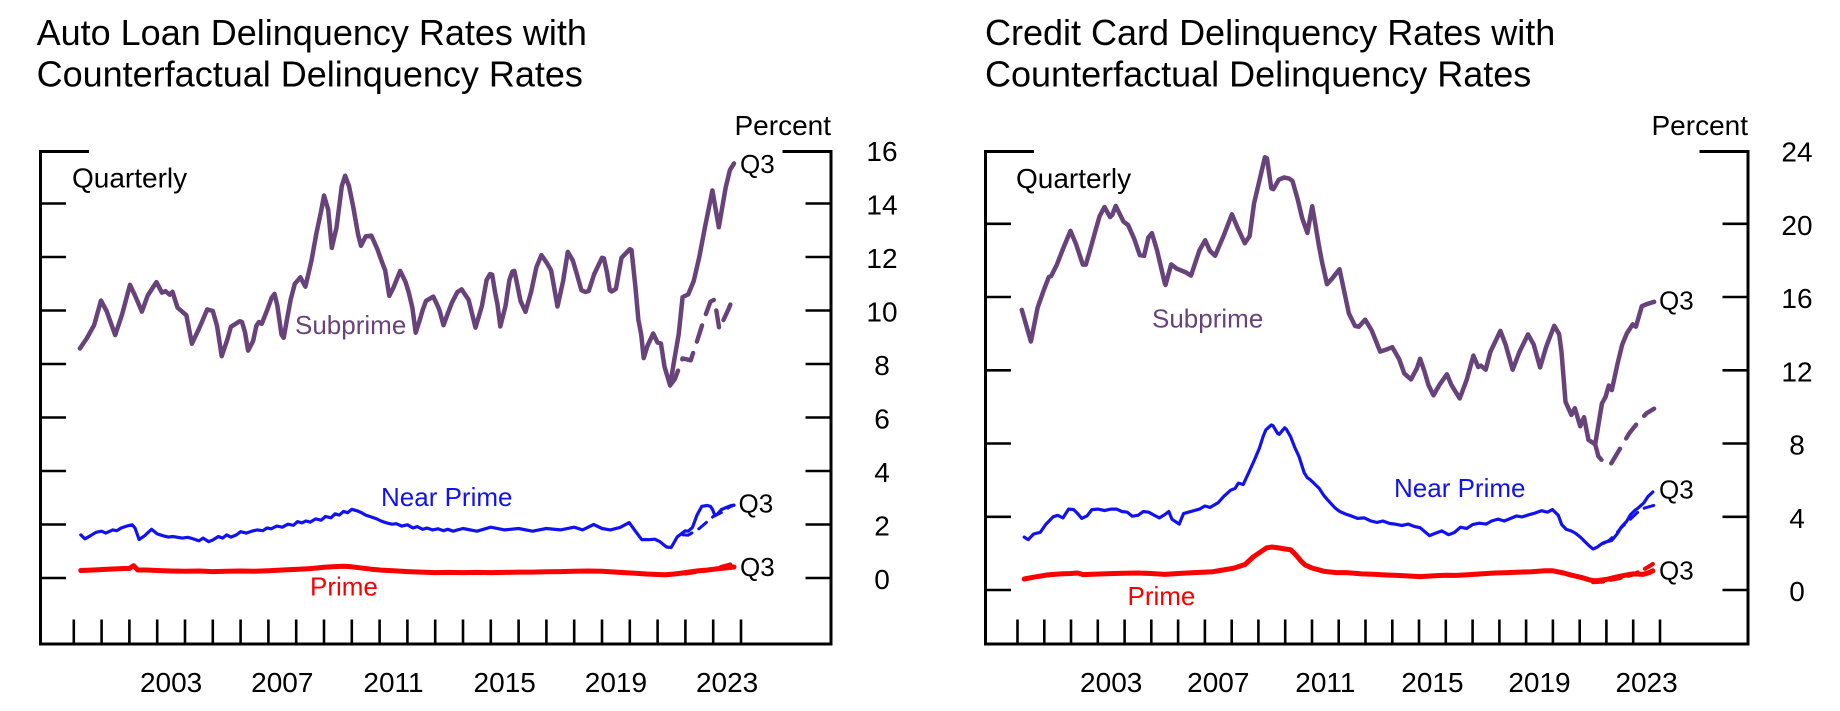  Describe the element at coordinates (1796, 152) in the screenshot. I see `svg-text: 24` at that location.